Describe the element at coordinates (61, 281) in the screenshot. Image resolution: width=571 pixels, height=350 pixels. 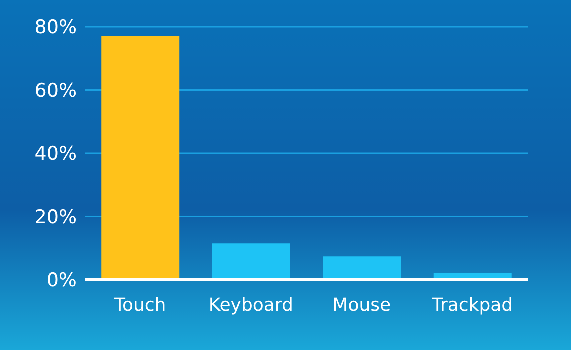
I see `y-tick-label: 0%` at that location.